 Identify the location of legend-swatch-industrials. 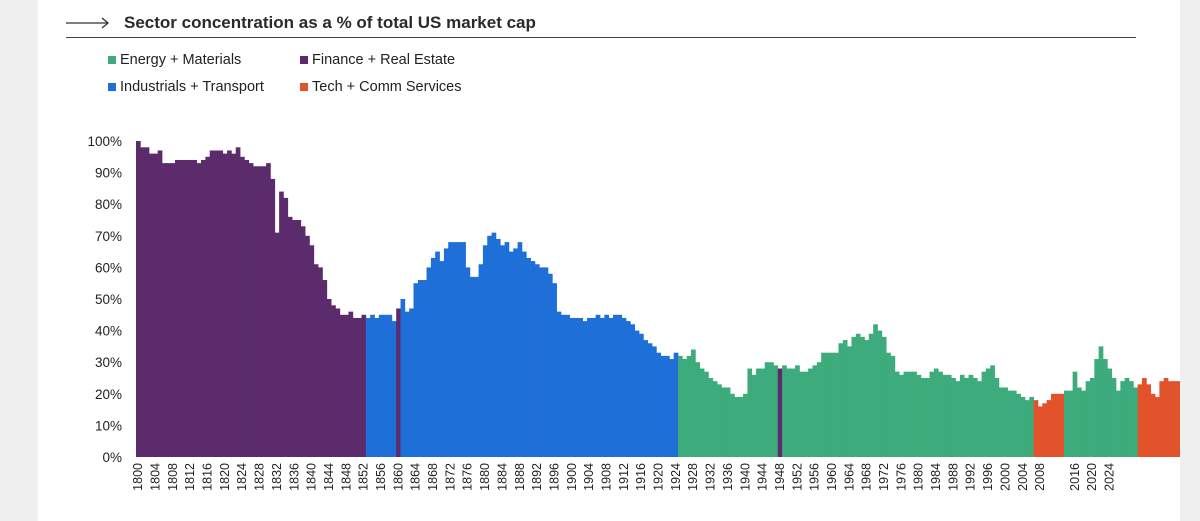
(112, 87).